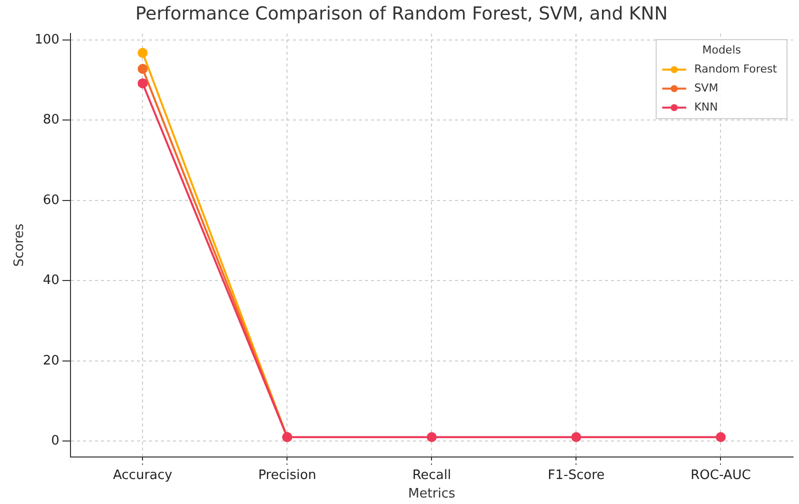 The width and height of the screenshot is (799, 504). What do you see at coordinates (51, 200) in the screenshot?
I see `y-tick-label: 60` at bounding box center [51, 200].